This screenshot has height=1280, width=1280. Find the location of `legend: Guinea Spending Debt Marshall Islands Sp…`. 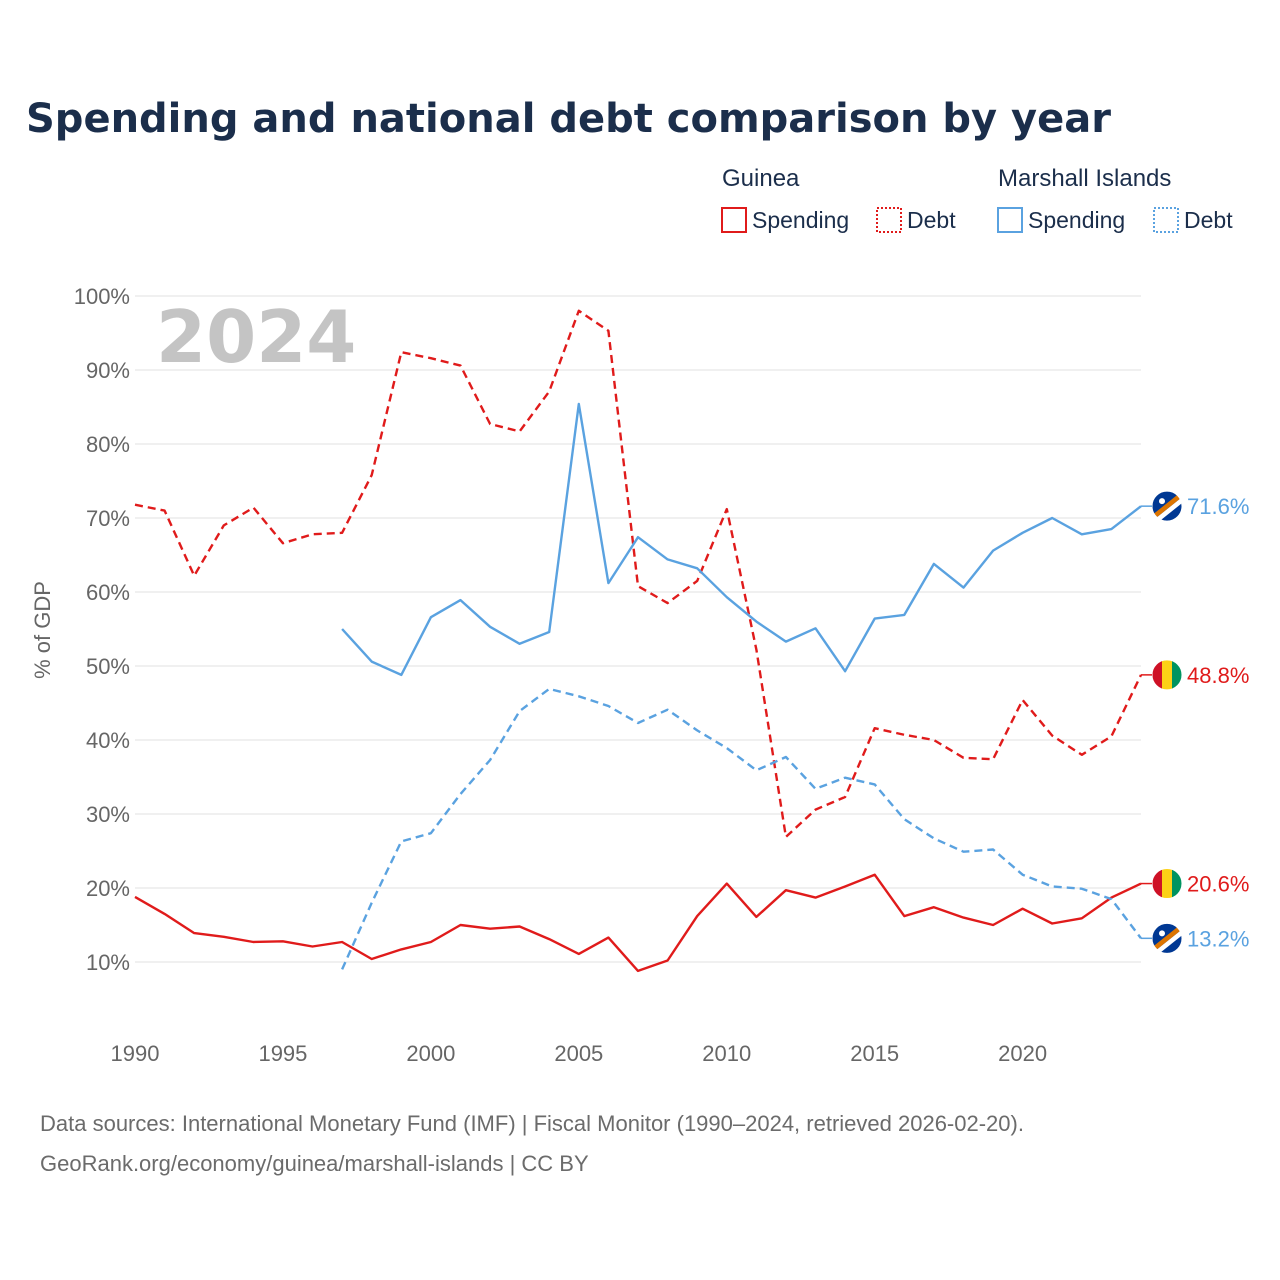

legend: Guinea Spending Debt Marshall Islands Sp… is located at coordinates (977, 199).